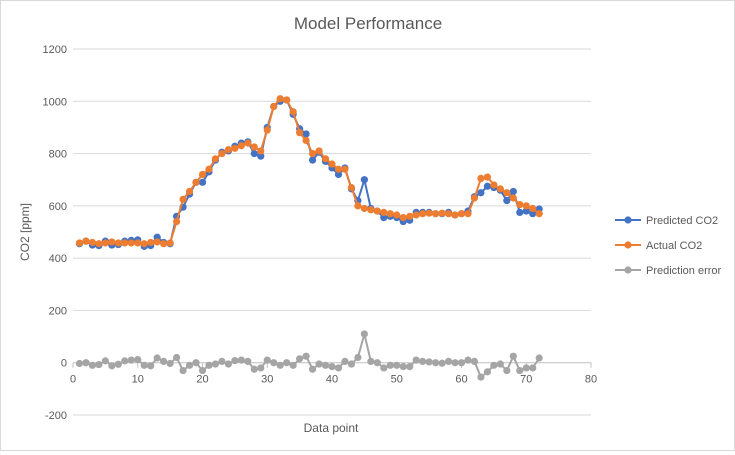 This screenshot has width=735, height=455. Describe the element at coordinates (55, 102) in the screenshot. I see `y-tick-label: 1000` at that location.